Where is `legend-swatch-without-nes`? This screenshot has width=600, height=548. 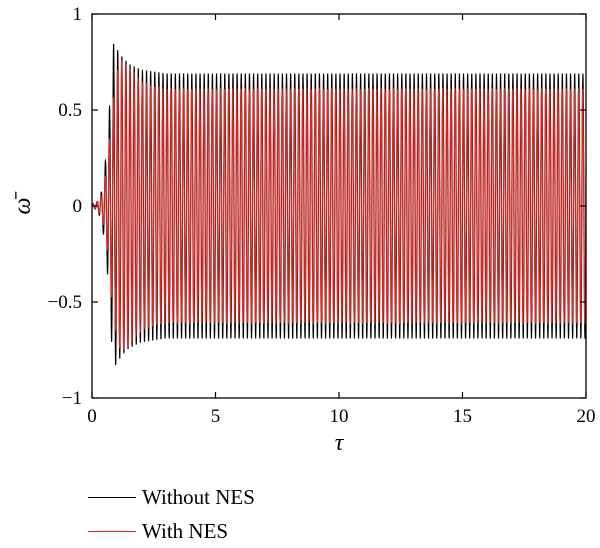
legend-swatch-without-nes is located at coordinates (112, 497).